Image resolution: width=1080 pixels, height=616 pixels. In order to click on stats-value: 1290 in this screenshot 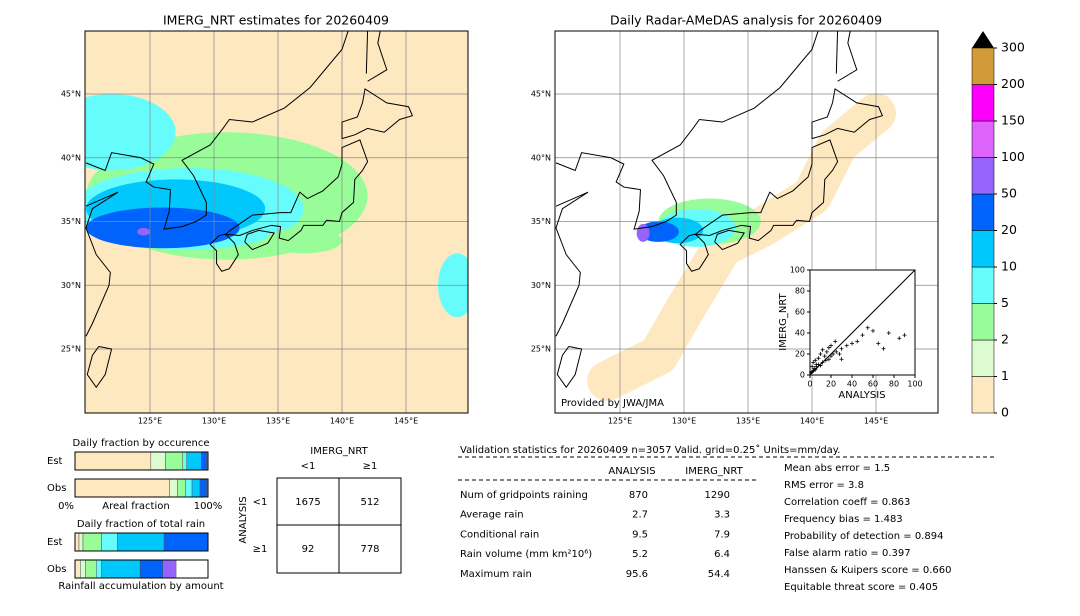, I will do `click(717, 495)`.